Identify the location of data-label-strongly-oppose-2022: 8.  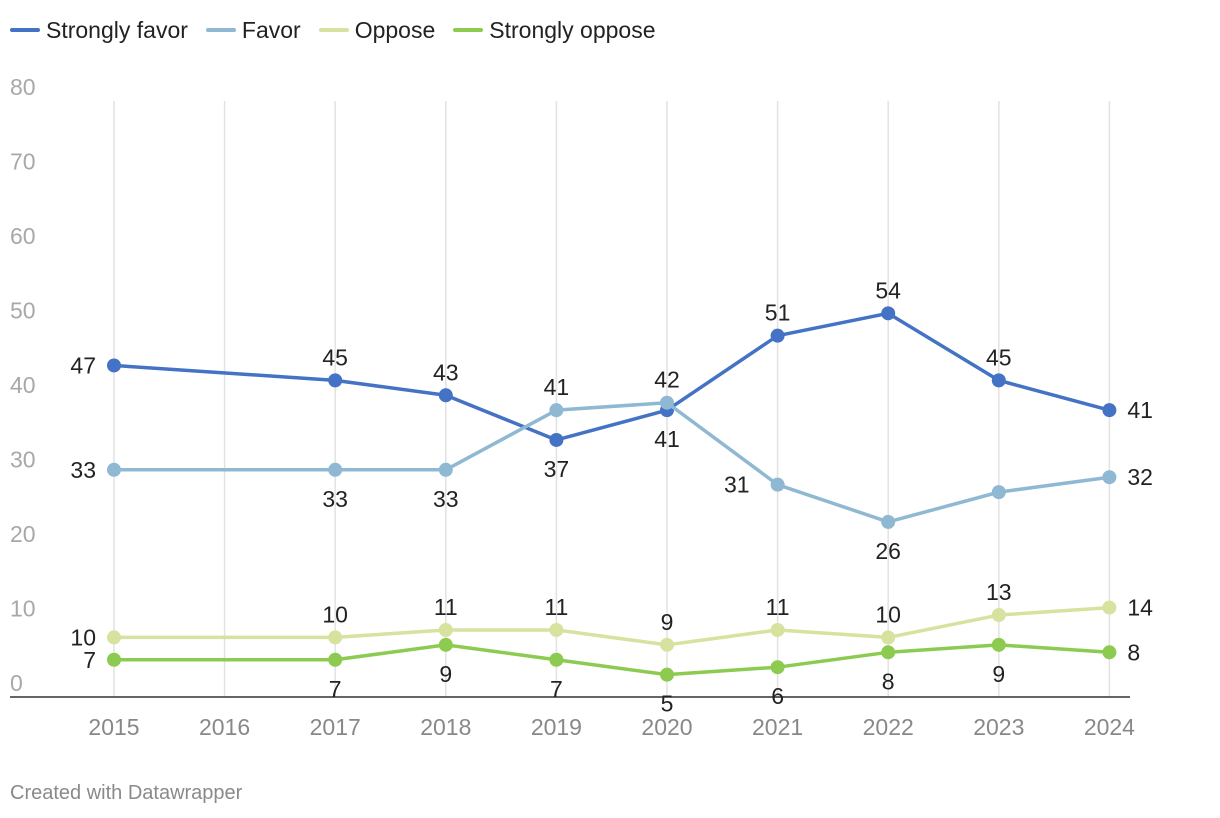
(888, 681).